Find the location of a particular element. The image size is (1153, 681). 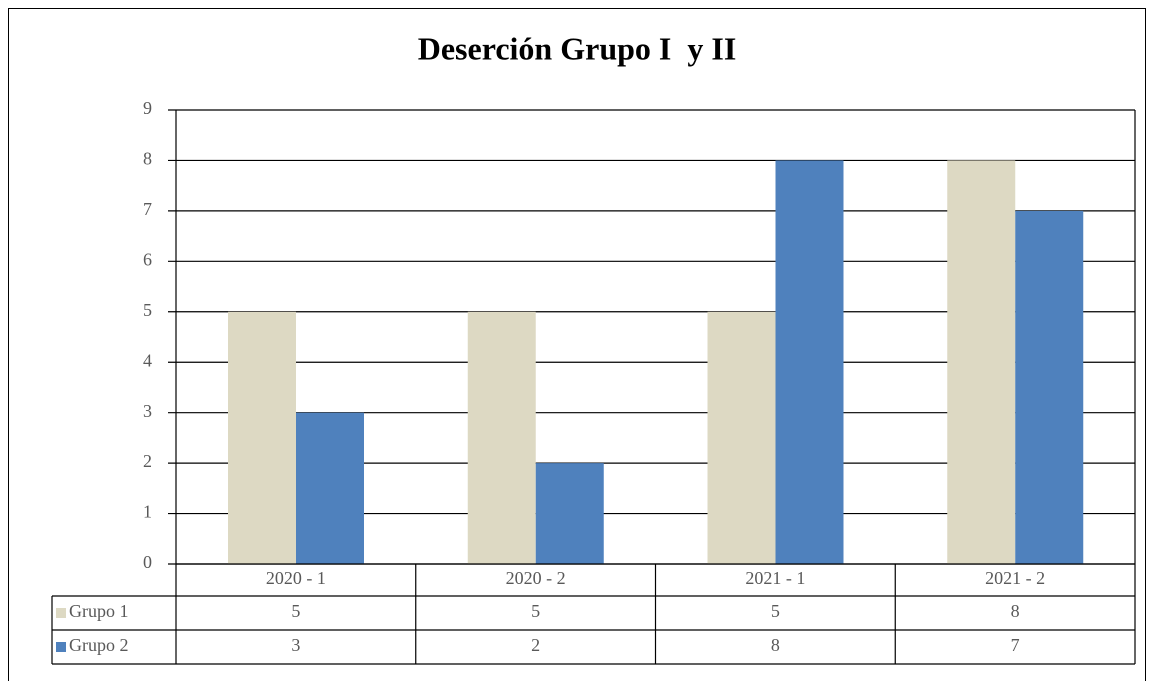

x-tick-label: 2021 - 1 is located at coordinates (775, 578).